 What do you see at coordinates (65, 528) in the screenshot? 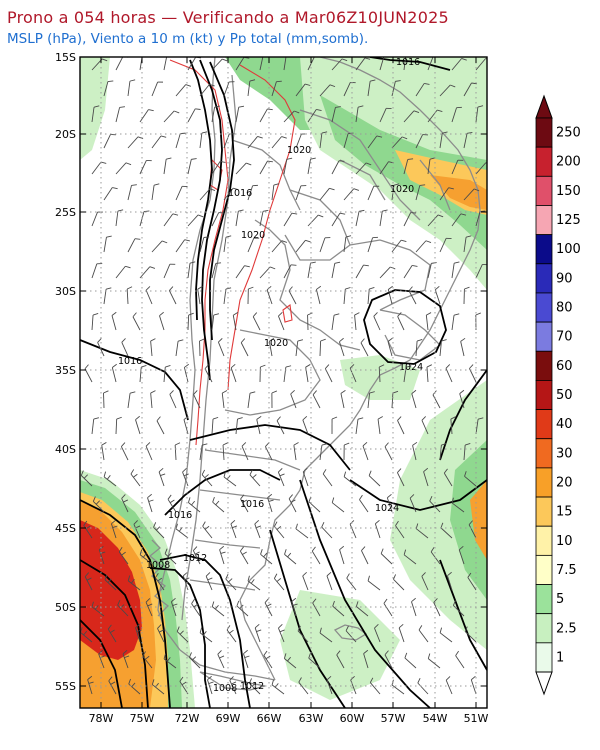
I see `lat-label: 45S` at bounding box center [65, 528].